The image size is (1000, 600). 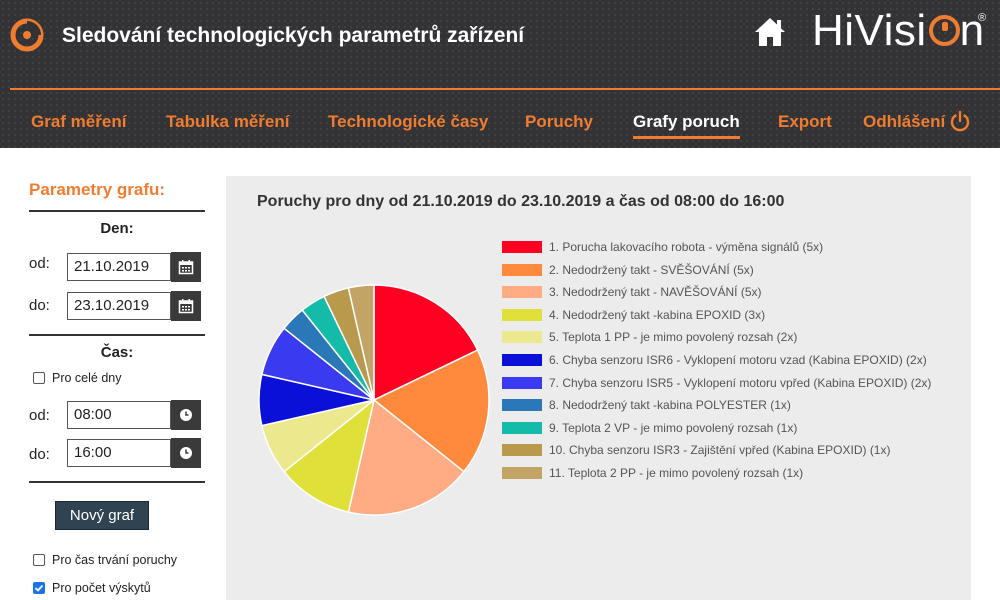 What do you see at coordinates (505, 89) in the screenshot?
I see `header-divider` at bounding box center [505, 89].